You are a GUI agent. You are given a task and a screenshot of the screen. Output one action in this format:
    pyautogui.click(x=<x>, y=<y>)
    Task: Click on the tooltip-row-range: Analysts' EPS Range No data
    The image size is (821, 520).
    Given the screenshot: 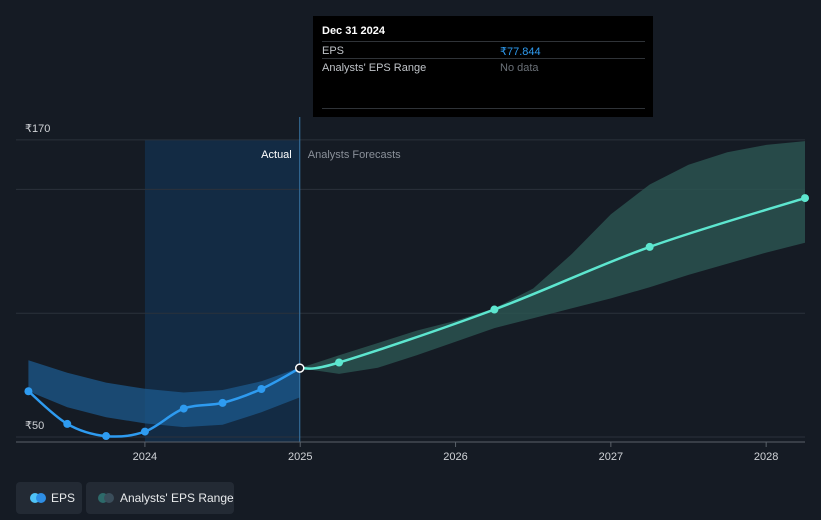 What is the action you would take?
    pyautogui.click(x=483, y=67)
    